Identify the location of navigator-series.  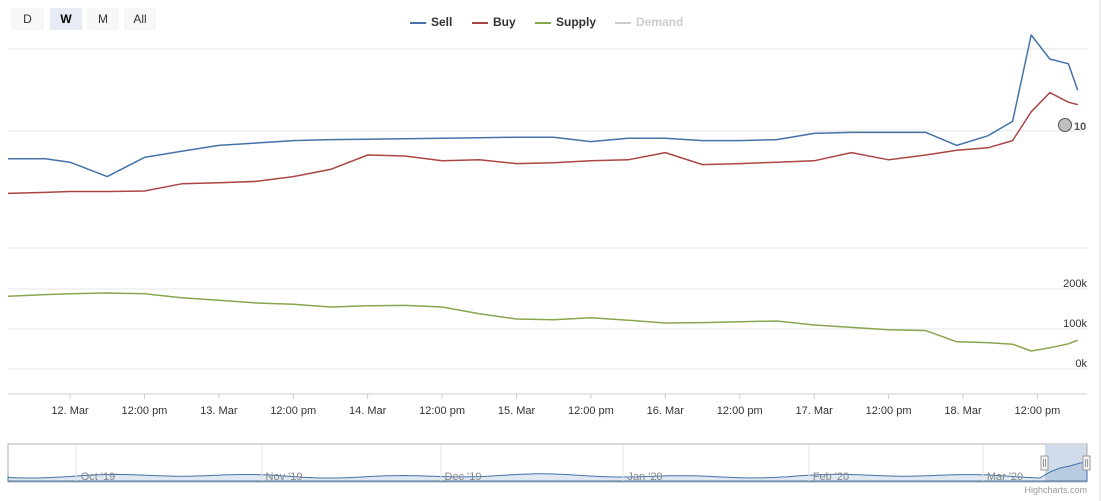
(547, 471).